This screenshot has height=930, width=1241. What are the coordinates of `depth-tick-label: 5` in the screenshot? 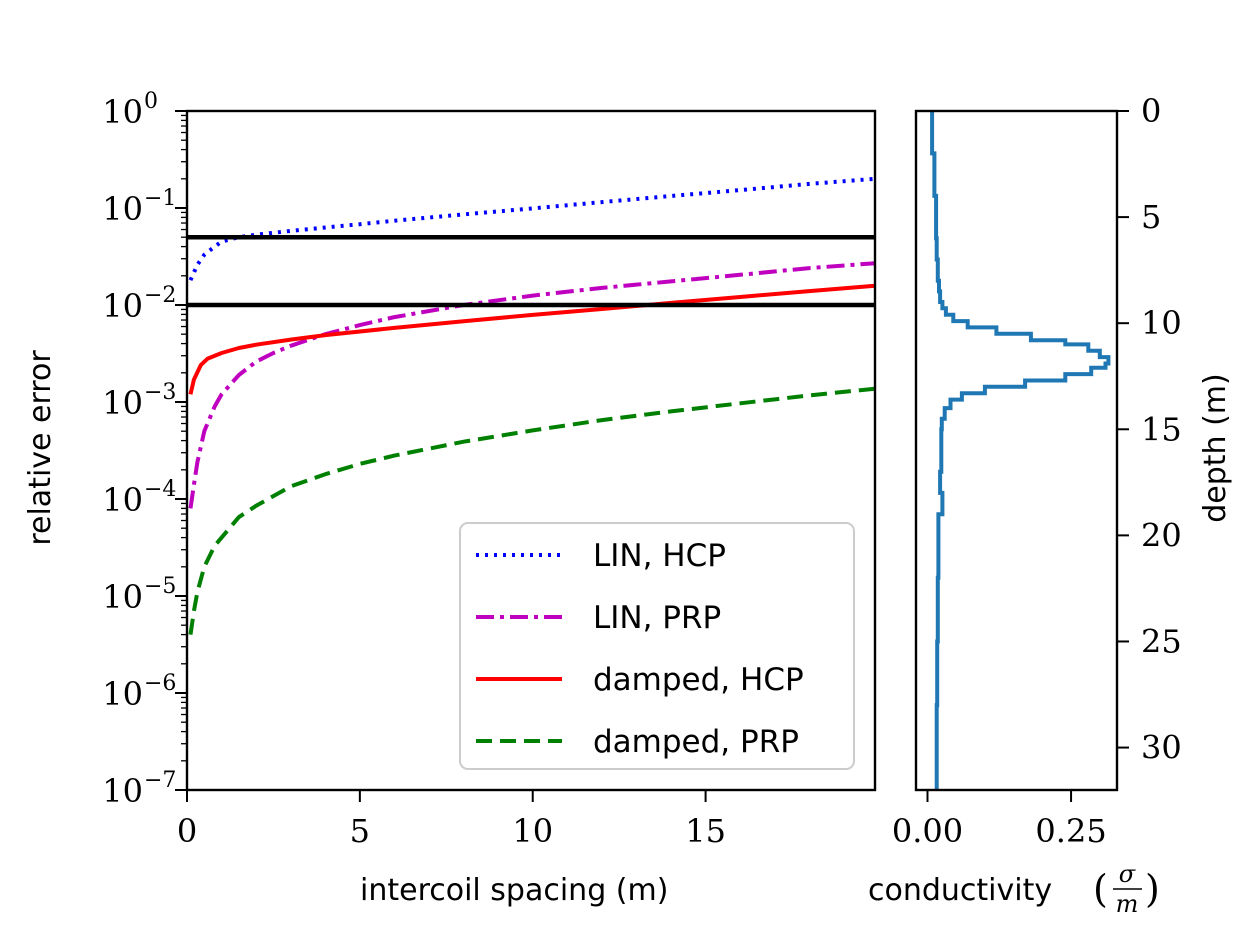 It's located at (1151, 217).